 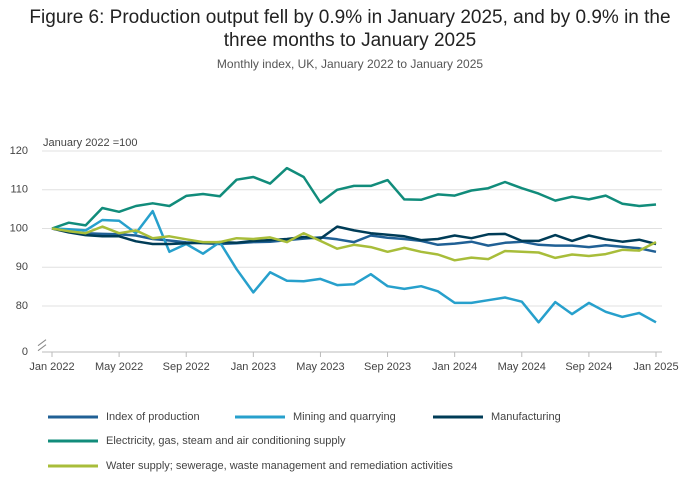 I want to click on x-tick-label: Sep 2023, so click(x=387, y=367).